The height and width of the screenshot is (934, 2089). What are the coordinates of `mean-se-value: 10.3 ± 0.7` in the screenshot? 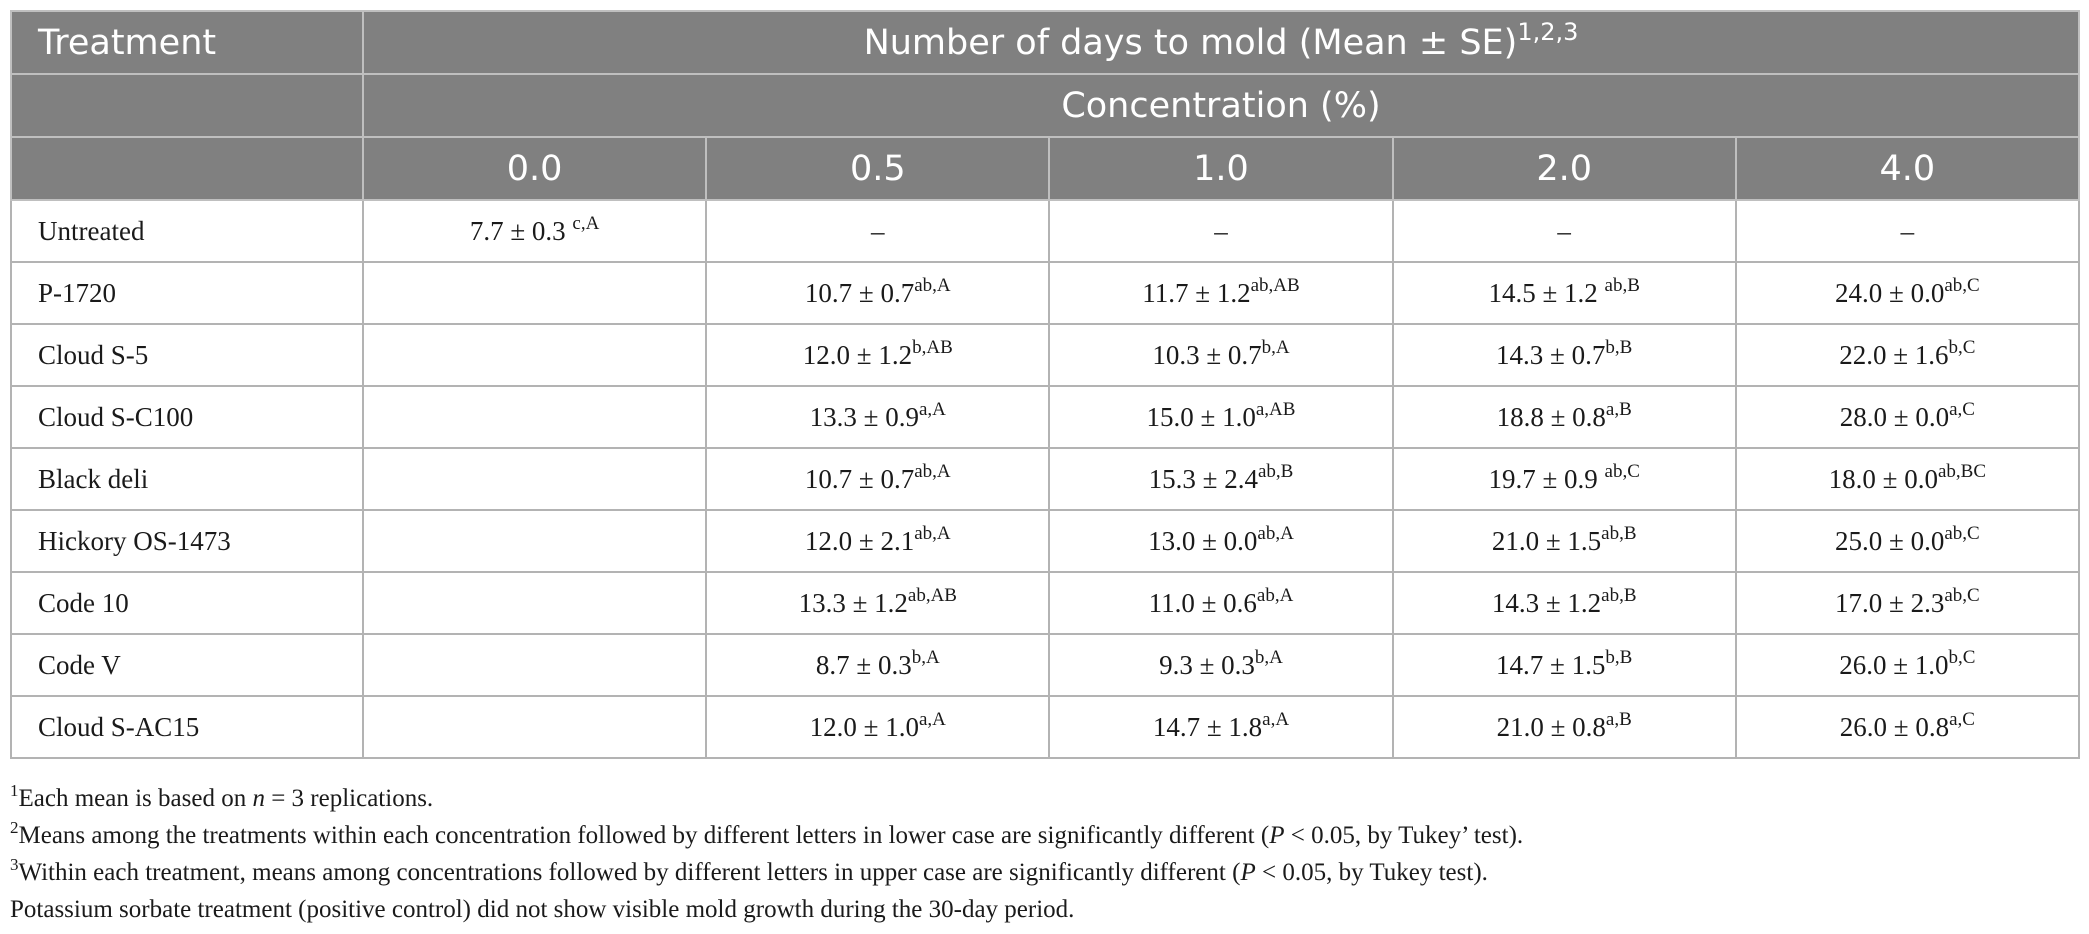 It's located at (1207, 354).